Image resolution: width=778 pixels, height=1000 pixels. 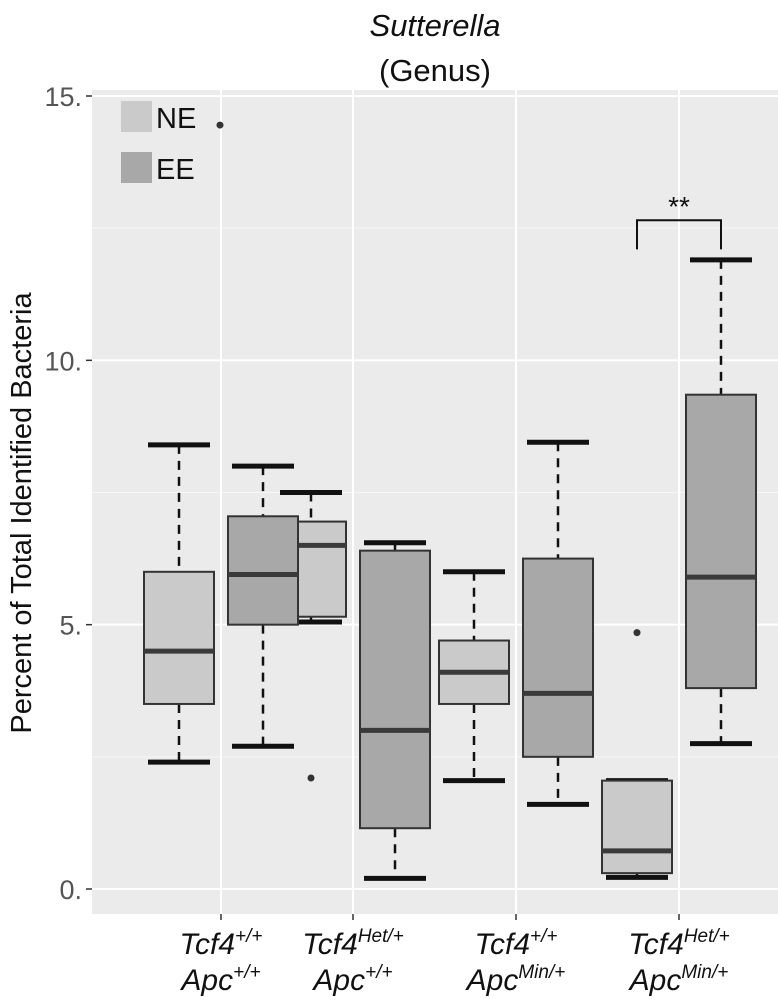 What do you see at coordinates (515, 943) in the screenshot?
I see `x-tick-label-line1-2: Tcf4+/+` at bounding box center [515, 943].